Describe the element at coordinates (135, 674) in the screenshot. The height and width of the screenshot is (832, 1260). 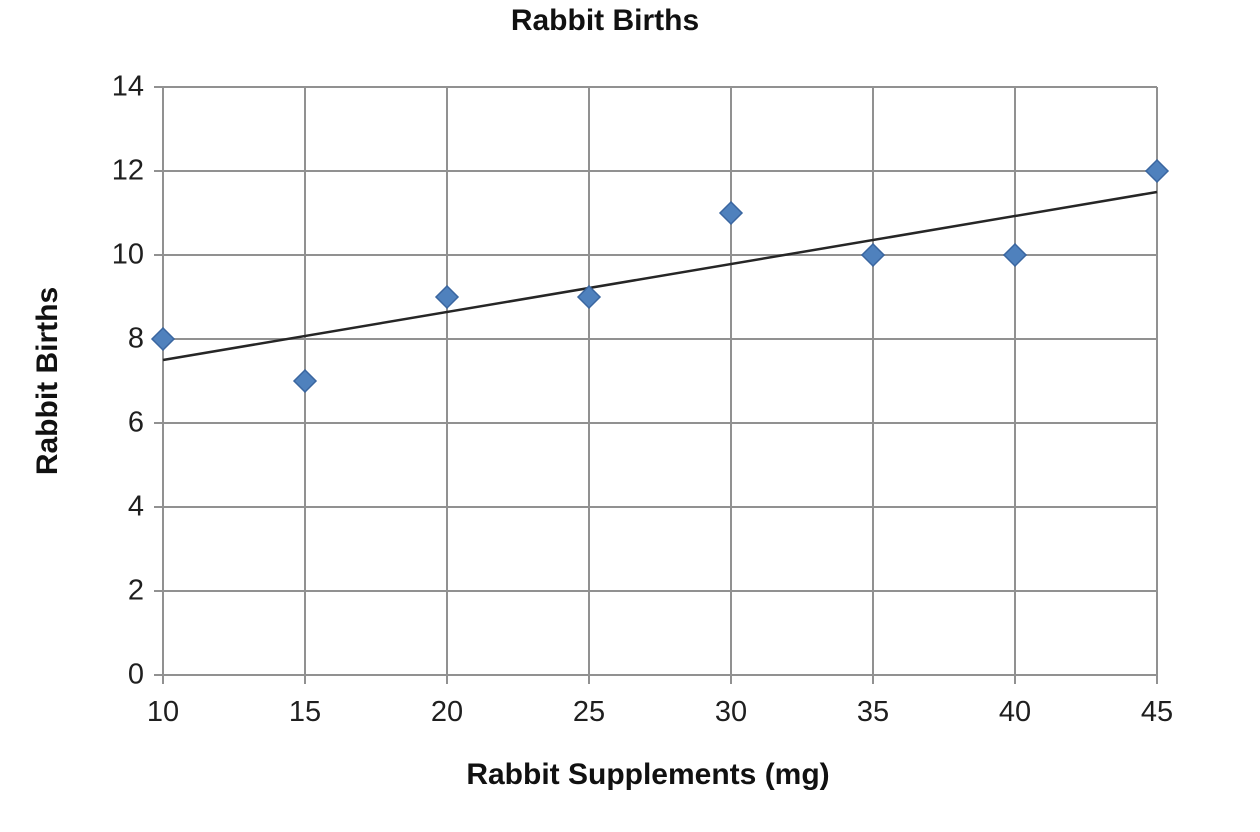
I see `y-tick-label: 0` at that location.